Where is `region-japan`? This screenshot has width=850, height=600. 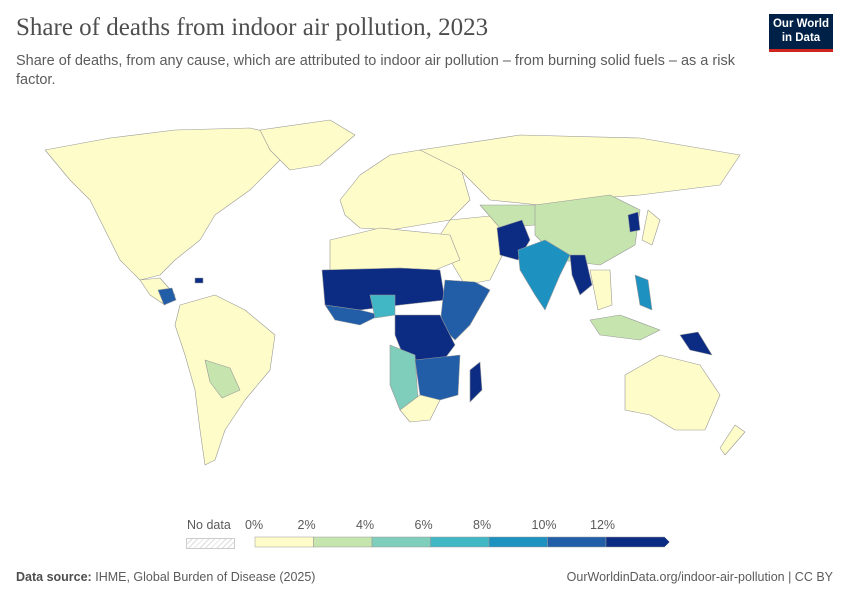
region-japan is located at coordinates (651, 227).